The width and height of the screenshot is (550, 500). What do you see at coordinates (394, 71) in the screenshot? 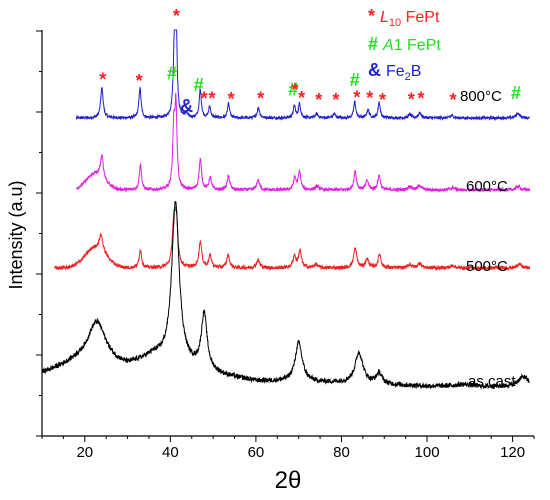
I see `legend-entry: & Fe2B` at bounding box center [394, 71].